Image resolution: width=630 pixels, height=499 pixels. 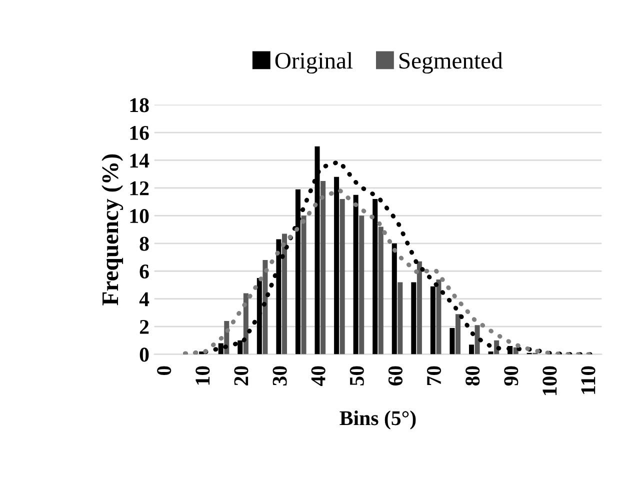 I want to click on x-tick-label: 40, so click(x=318, y=376).